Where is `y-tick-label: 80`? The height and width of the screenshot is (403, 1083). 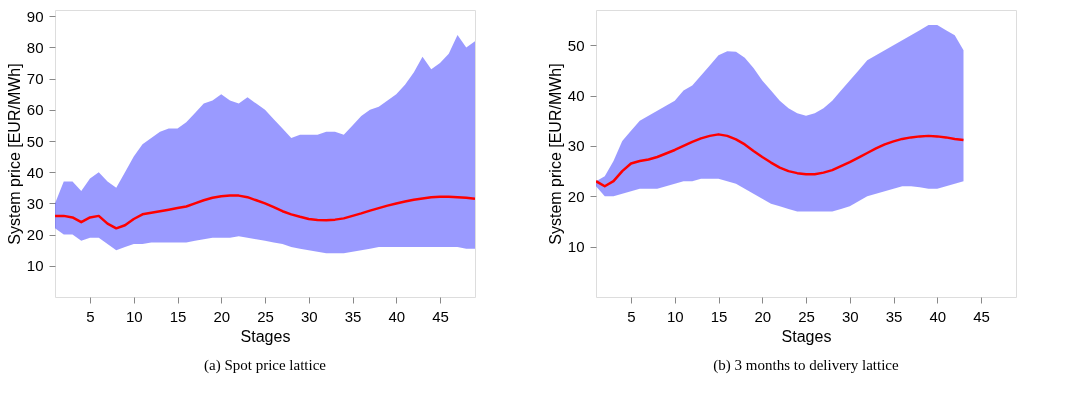
y-tick-label: 80 is located at coordinates (35, 47).